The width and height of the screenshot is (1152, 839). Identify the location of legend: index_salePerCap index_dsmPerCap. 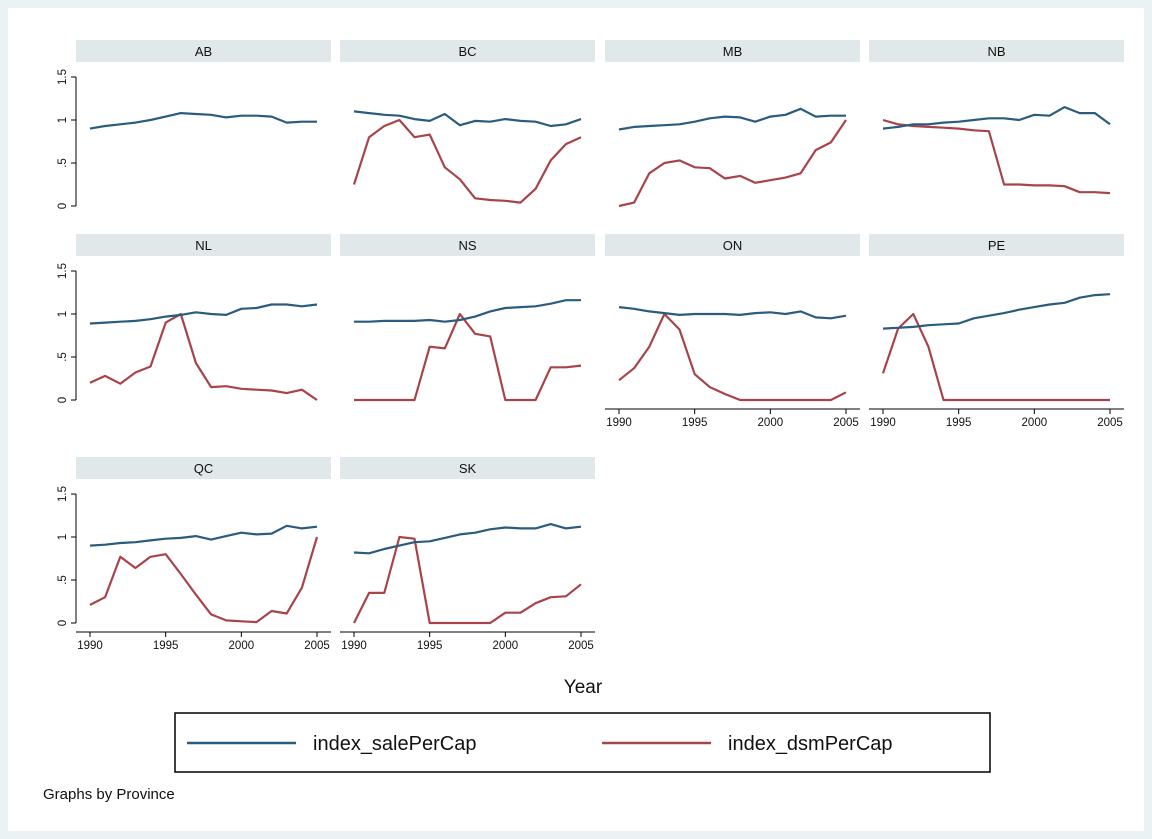
(582, 742).